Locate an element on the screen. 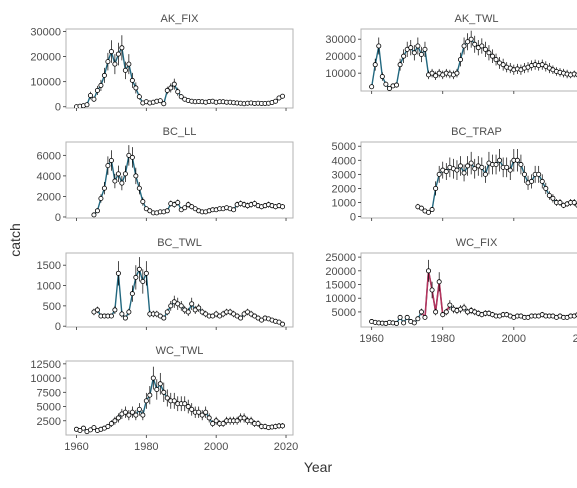  x-tick-label: 2000 is located at coordinates (216, 447).